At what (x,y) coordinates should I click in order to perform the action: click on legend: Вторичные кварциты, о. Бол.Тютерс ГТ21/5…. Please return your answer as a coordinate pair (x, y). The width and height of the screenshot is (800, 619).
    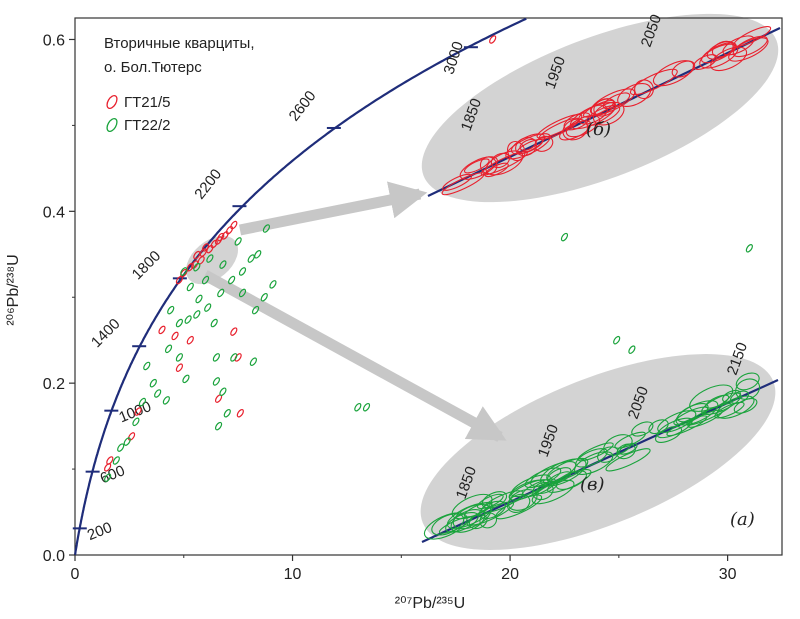
    Looking at the image, I should click on (179, 84).